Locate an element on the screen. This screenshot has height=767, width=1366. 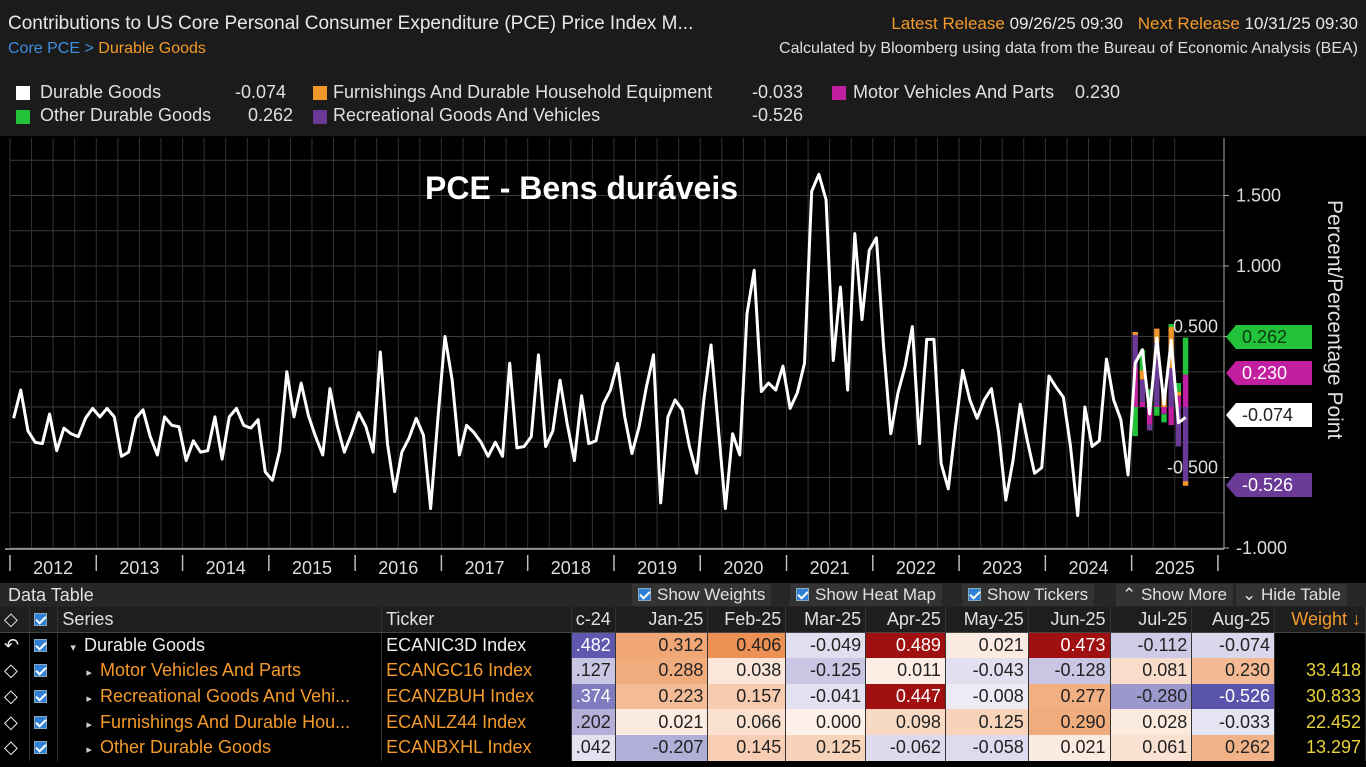
column-header: Series is located at coordinates (220, 620).